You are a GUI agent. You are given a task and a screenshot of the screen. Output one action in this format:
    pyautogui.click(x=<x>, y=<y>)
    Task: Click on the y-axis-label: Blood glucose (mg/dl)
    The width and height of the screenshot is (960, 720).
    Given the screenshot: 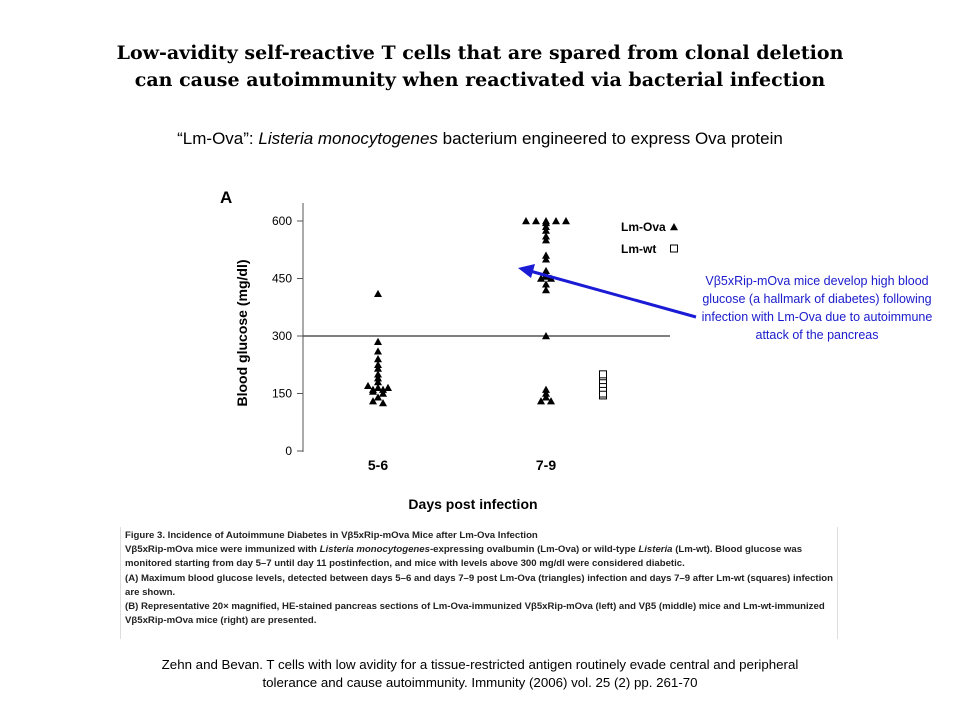 What is the action you would take?
    pyautogui.click(x=242, y=333)
    